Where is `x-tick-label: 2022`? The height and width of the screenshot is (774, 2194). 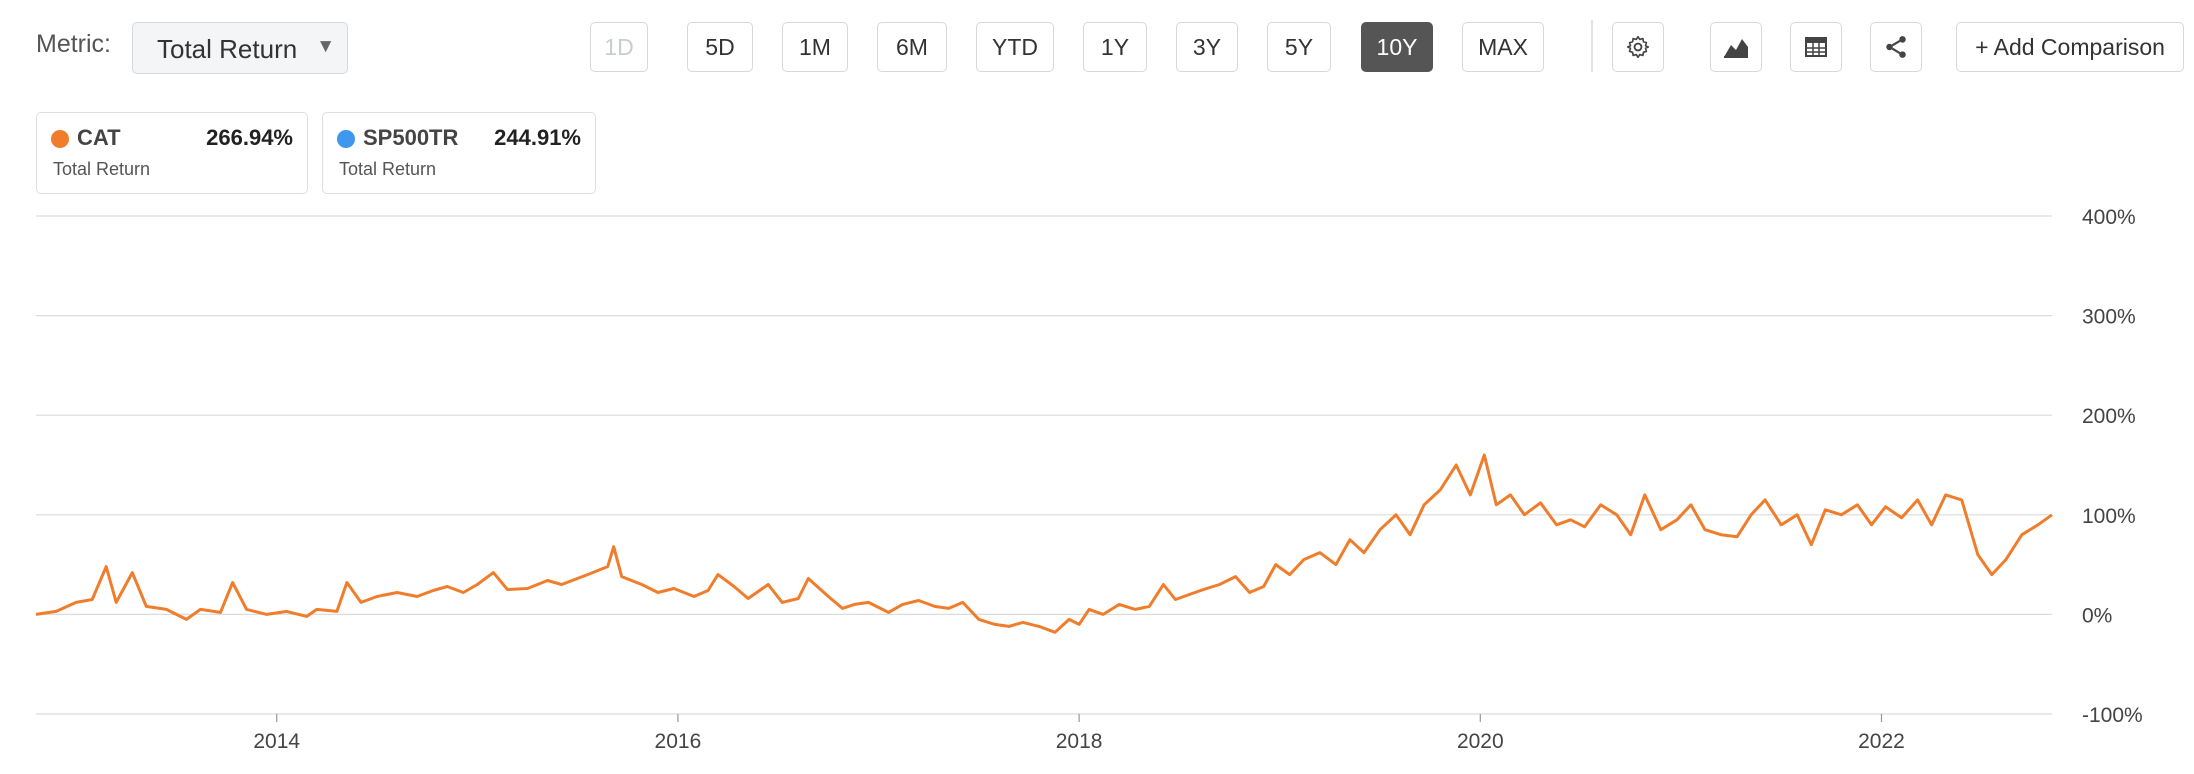 x-tick-label: 2022 is located at coordinates (1881, 741).